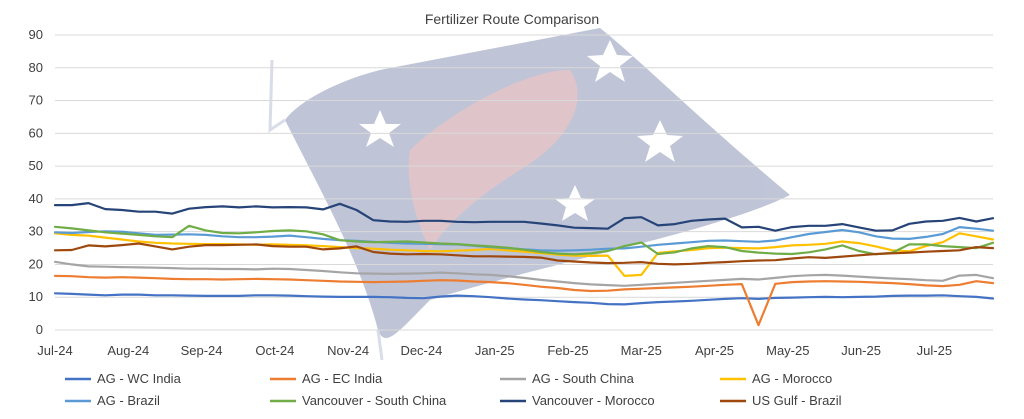 This screenshot has width=1024, height=419. What do you see at coordinates (36, 182) in the screenshot?
I see `y-axis-tick-labels: 0 10 20 30 40 50 60 70 80 90` at bounding box center [36, 182].